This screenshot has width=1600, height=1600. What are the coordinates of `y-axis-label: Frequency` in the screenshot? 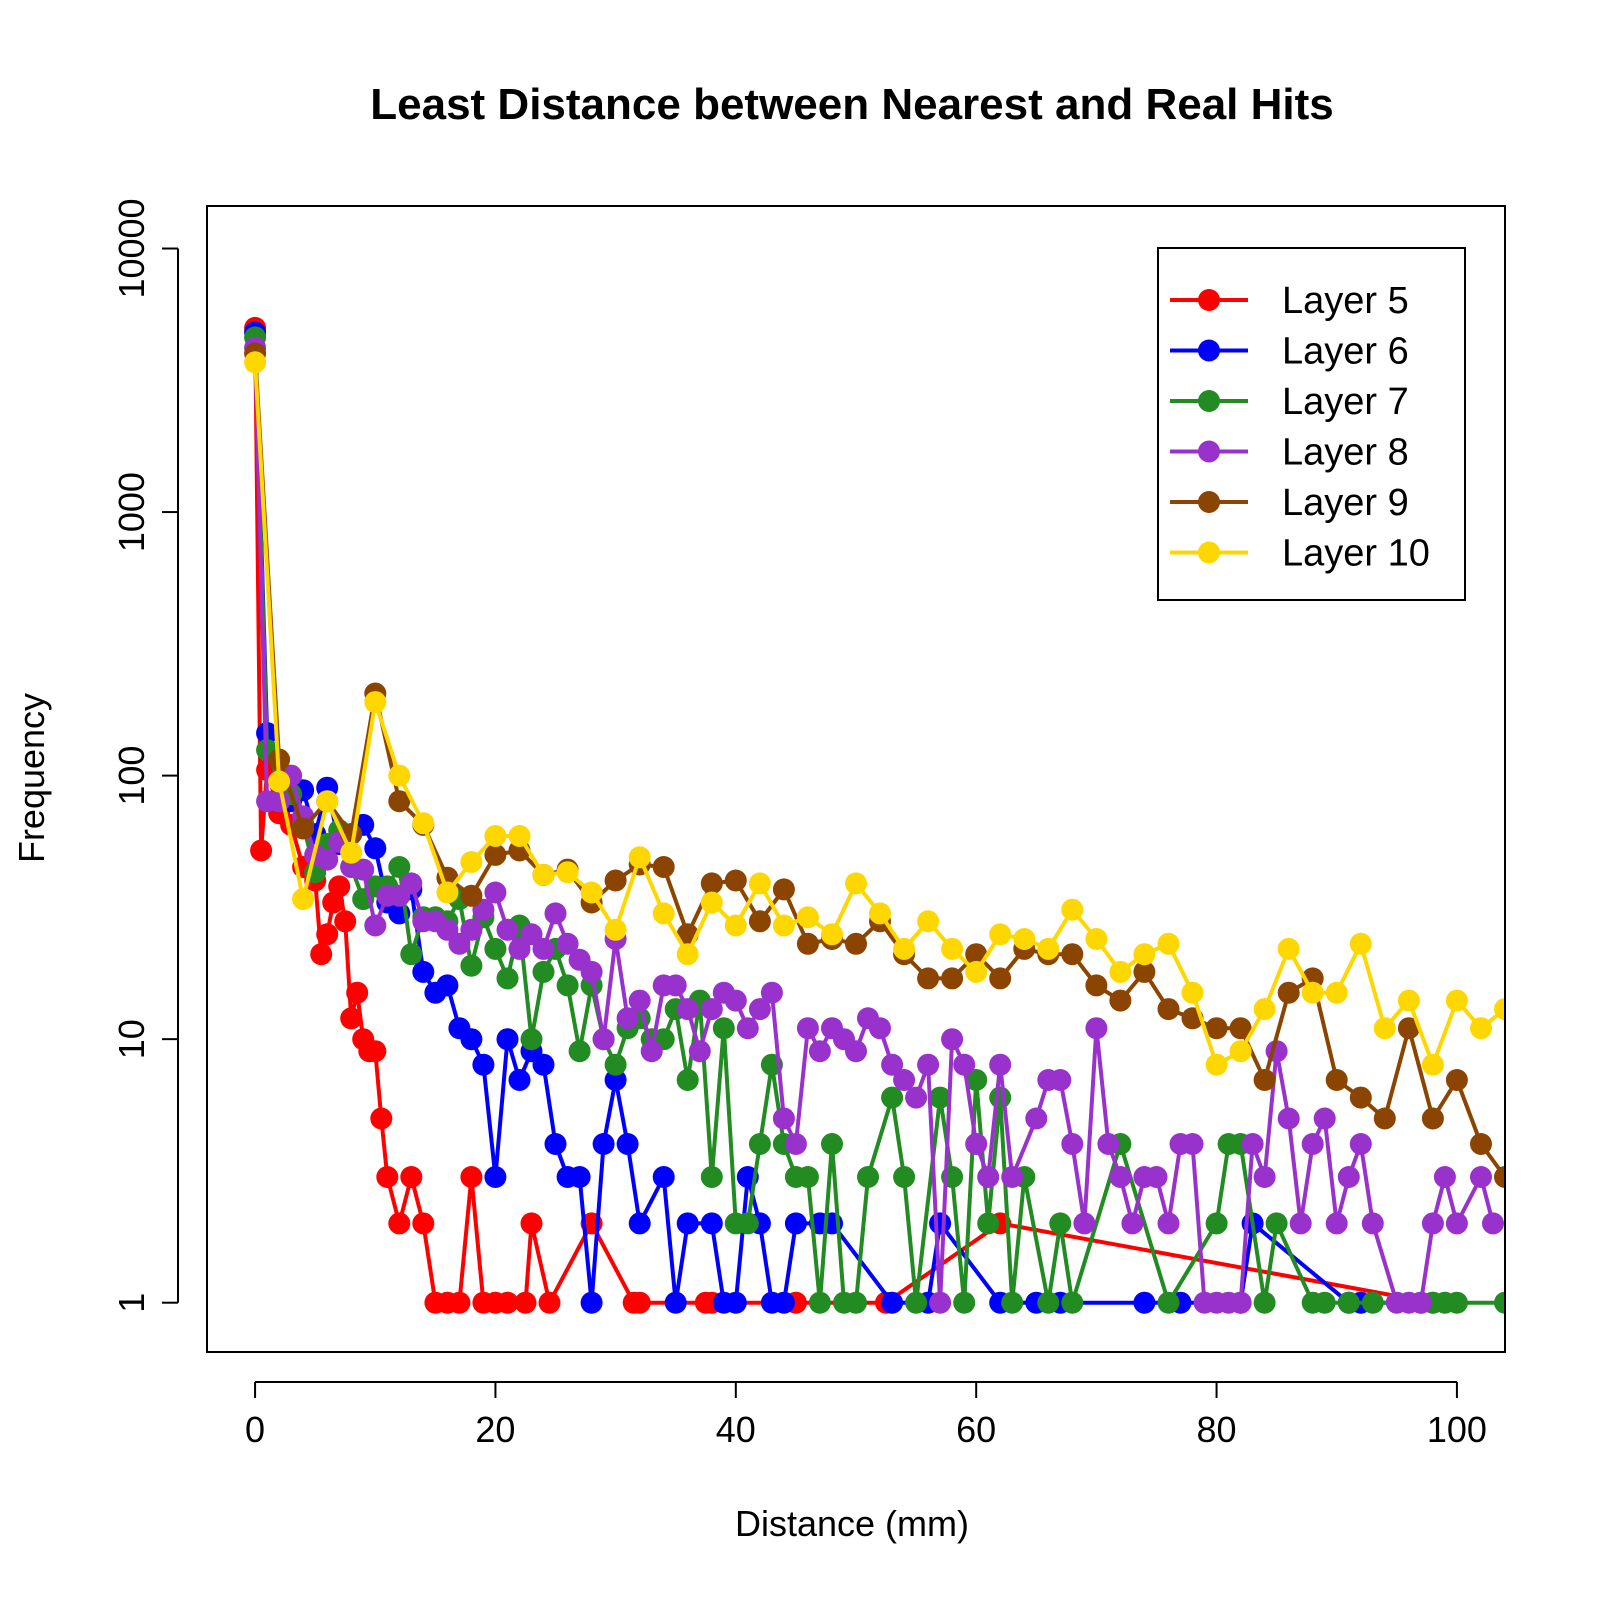 It's located at (31, 778).